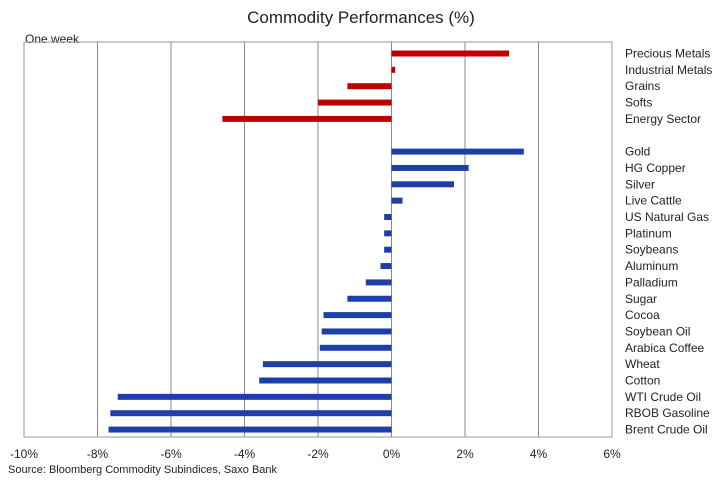 The height and width of the screenshot is (485, 722). What do you see at coordinates (245, 454) in the screenshot?
I see `x-tick-label: -4%` at bounding box center [245, 454].